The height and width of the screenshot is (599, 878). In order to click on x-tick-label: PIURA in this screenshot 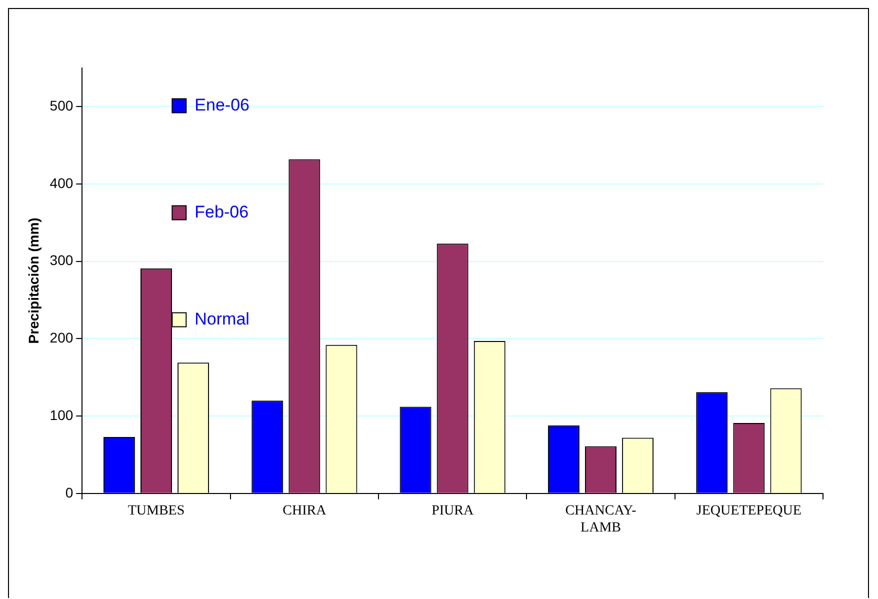, I will do `click(453, 510)`.